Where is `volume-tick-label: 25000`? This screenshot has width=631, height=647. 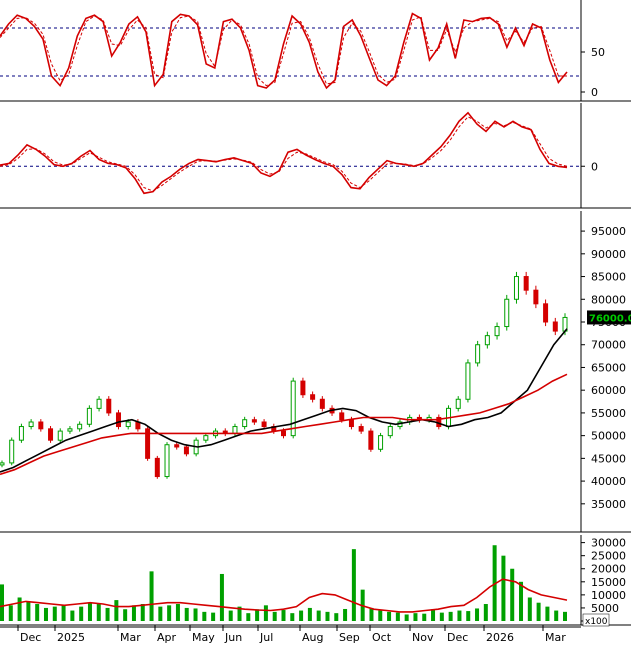 volume-tick-label: 25000 is located at coordinates (608, 556).